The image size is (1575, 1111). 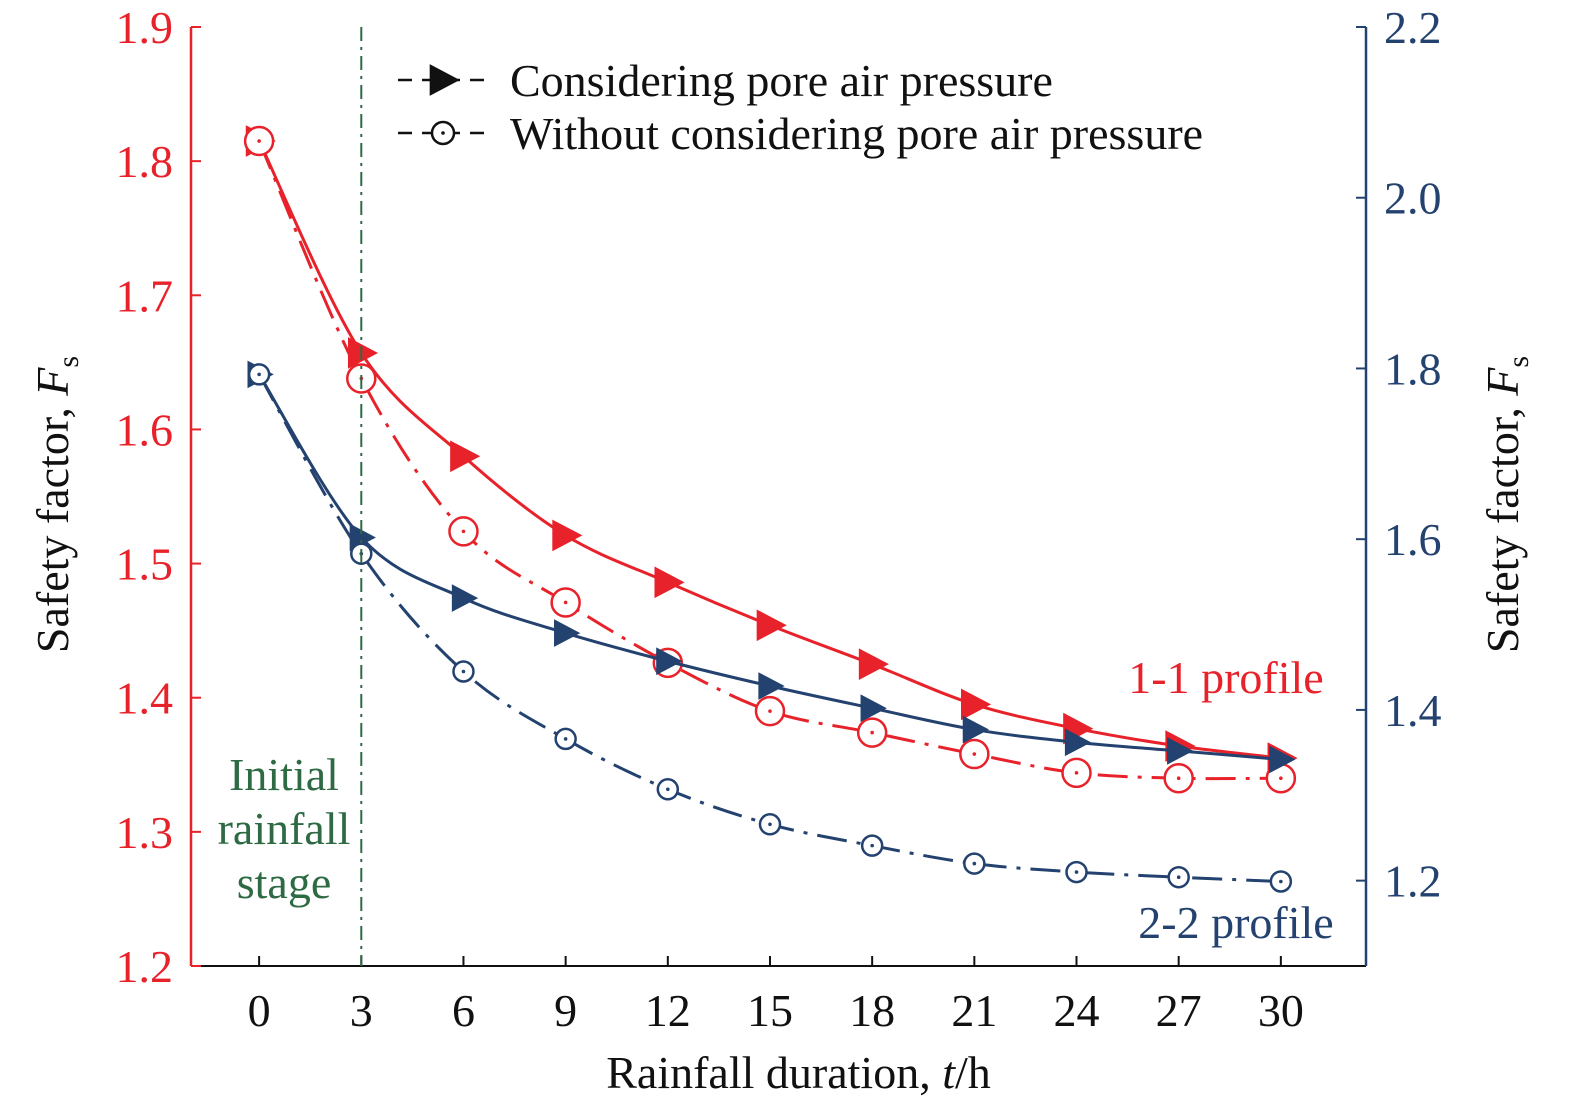 What do you see at coordinates (1502, 382) in the screenshot?
I see `y-right-axis-label-var: F` at bounding box center [1502, 382].